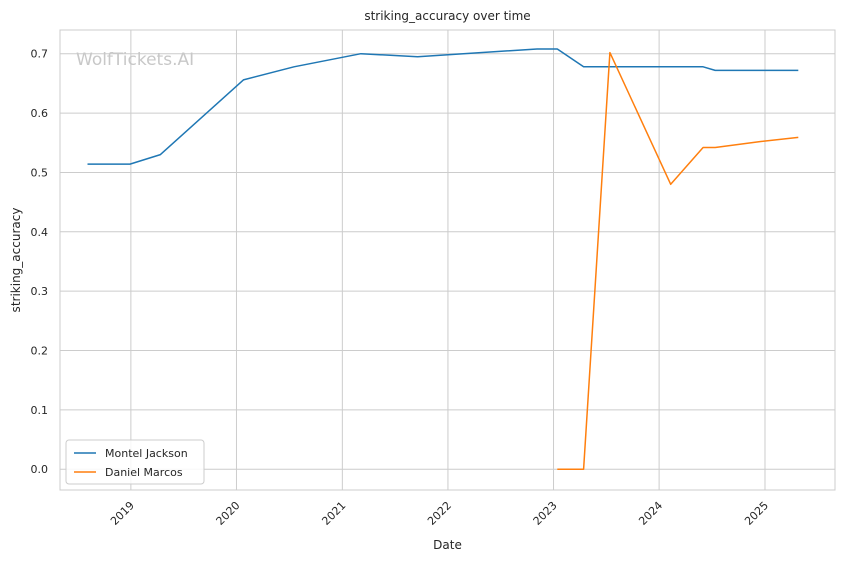 This screenshot has height=561, width=844. I want to click on watermark: WolfTickets.AI, so click(135, 60).